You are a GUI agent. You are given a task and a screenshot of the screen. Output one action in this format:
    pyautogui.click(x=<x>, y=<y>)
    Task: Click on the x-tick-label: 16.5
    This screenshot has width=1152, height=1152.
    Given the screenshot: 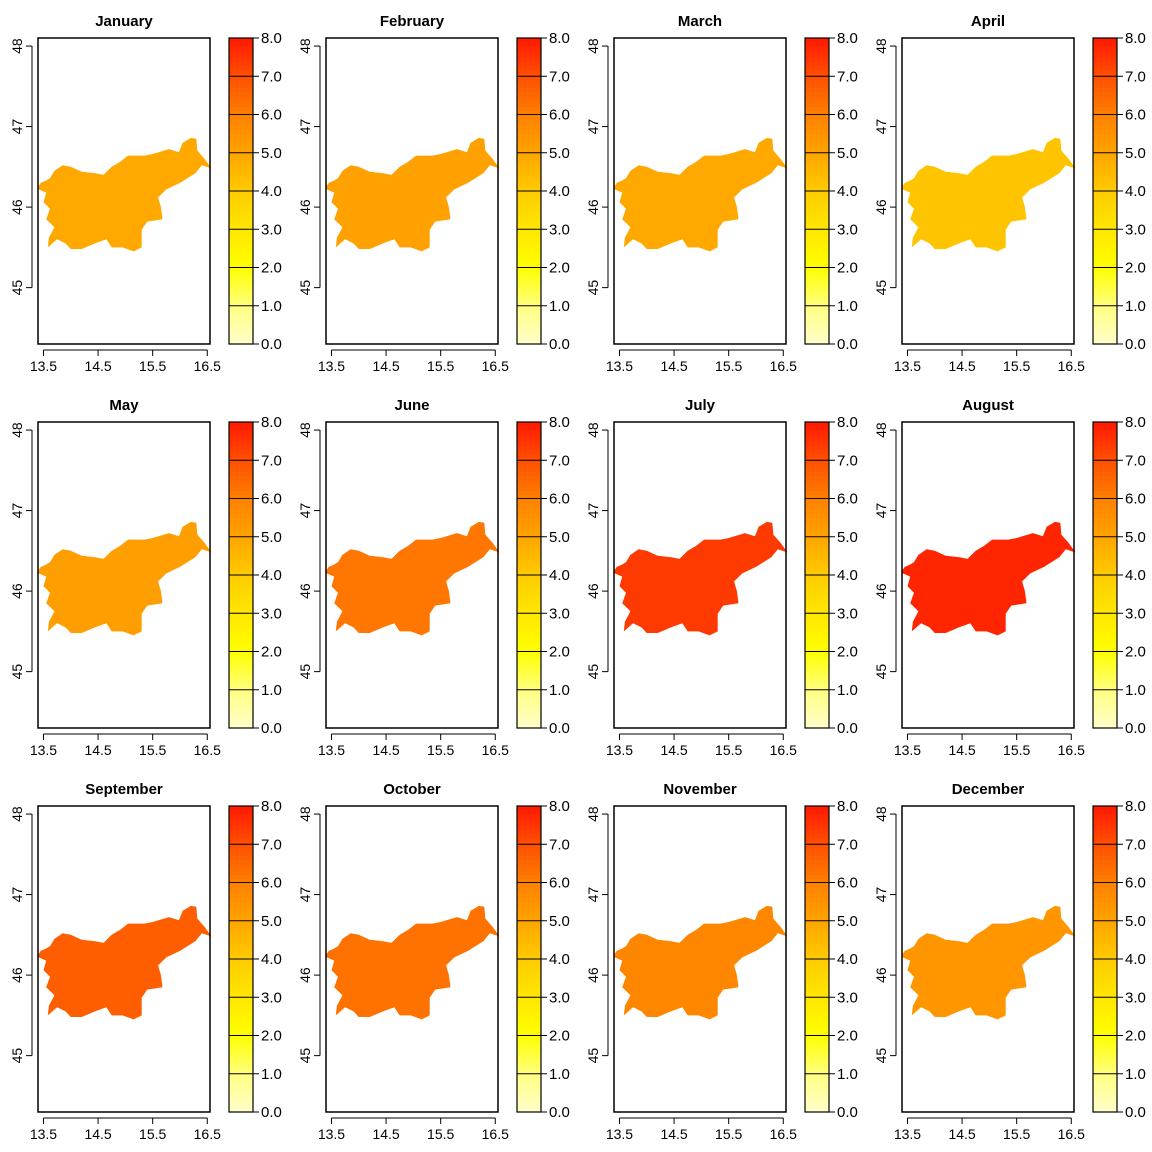 What is the action you would take?
    pyautogui.click(x=783, y=750)
    